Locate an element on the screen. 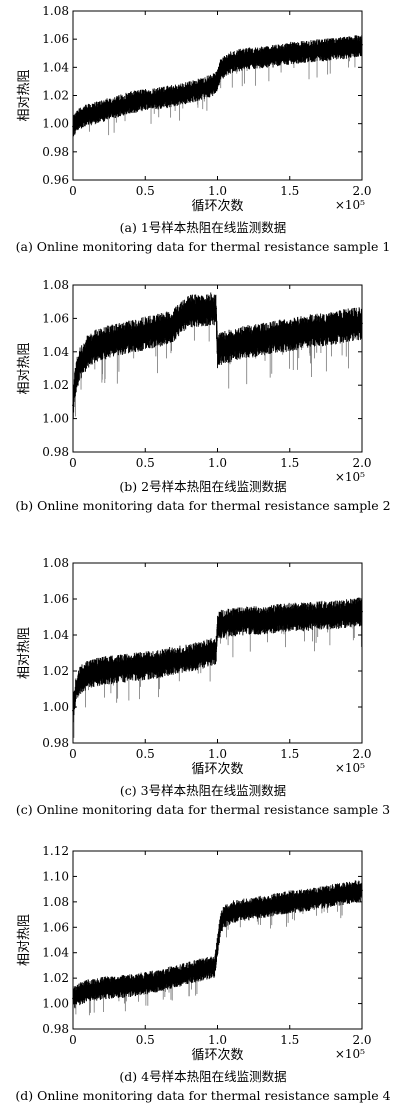 The width and height of the screenshot is (406, 1108). caption-cn: (b) 2号样本热阻在线监测数据 is located at coordinates (202, 486).